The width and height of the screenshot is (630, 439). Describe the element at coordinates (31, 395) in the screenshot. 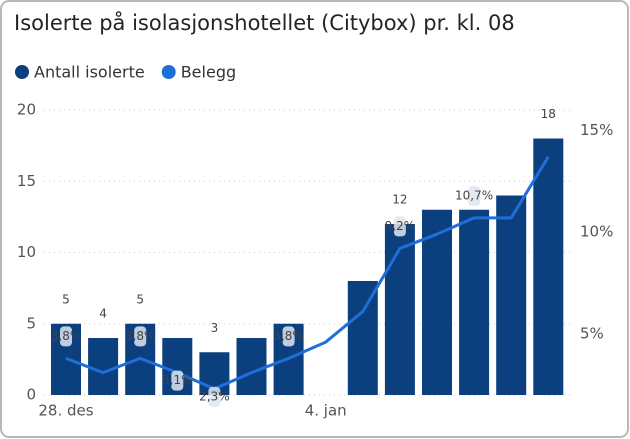

I see `y-tick-label: 0` at that location.